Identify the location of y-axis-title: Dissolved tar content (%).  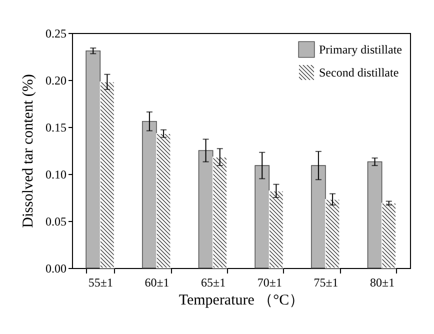
(28, 151).